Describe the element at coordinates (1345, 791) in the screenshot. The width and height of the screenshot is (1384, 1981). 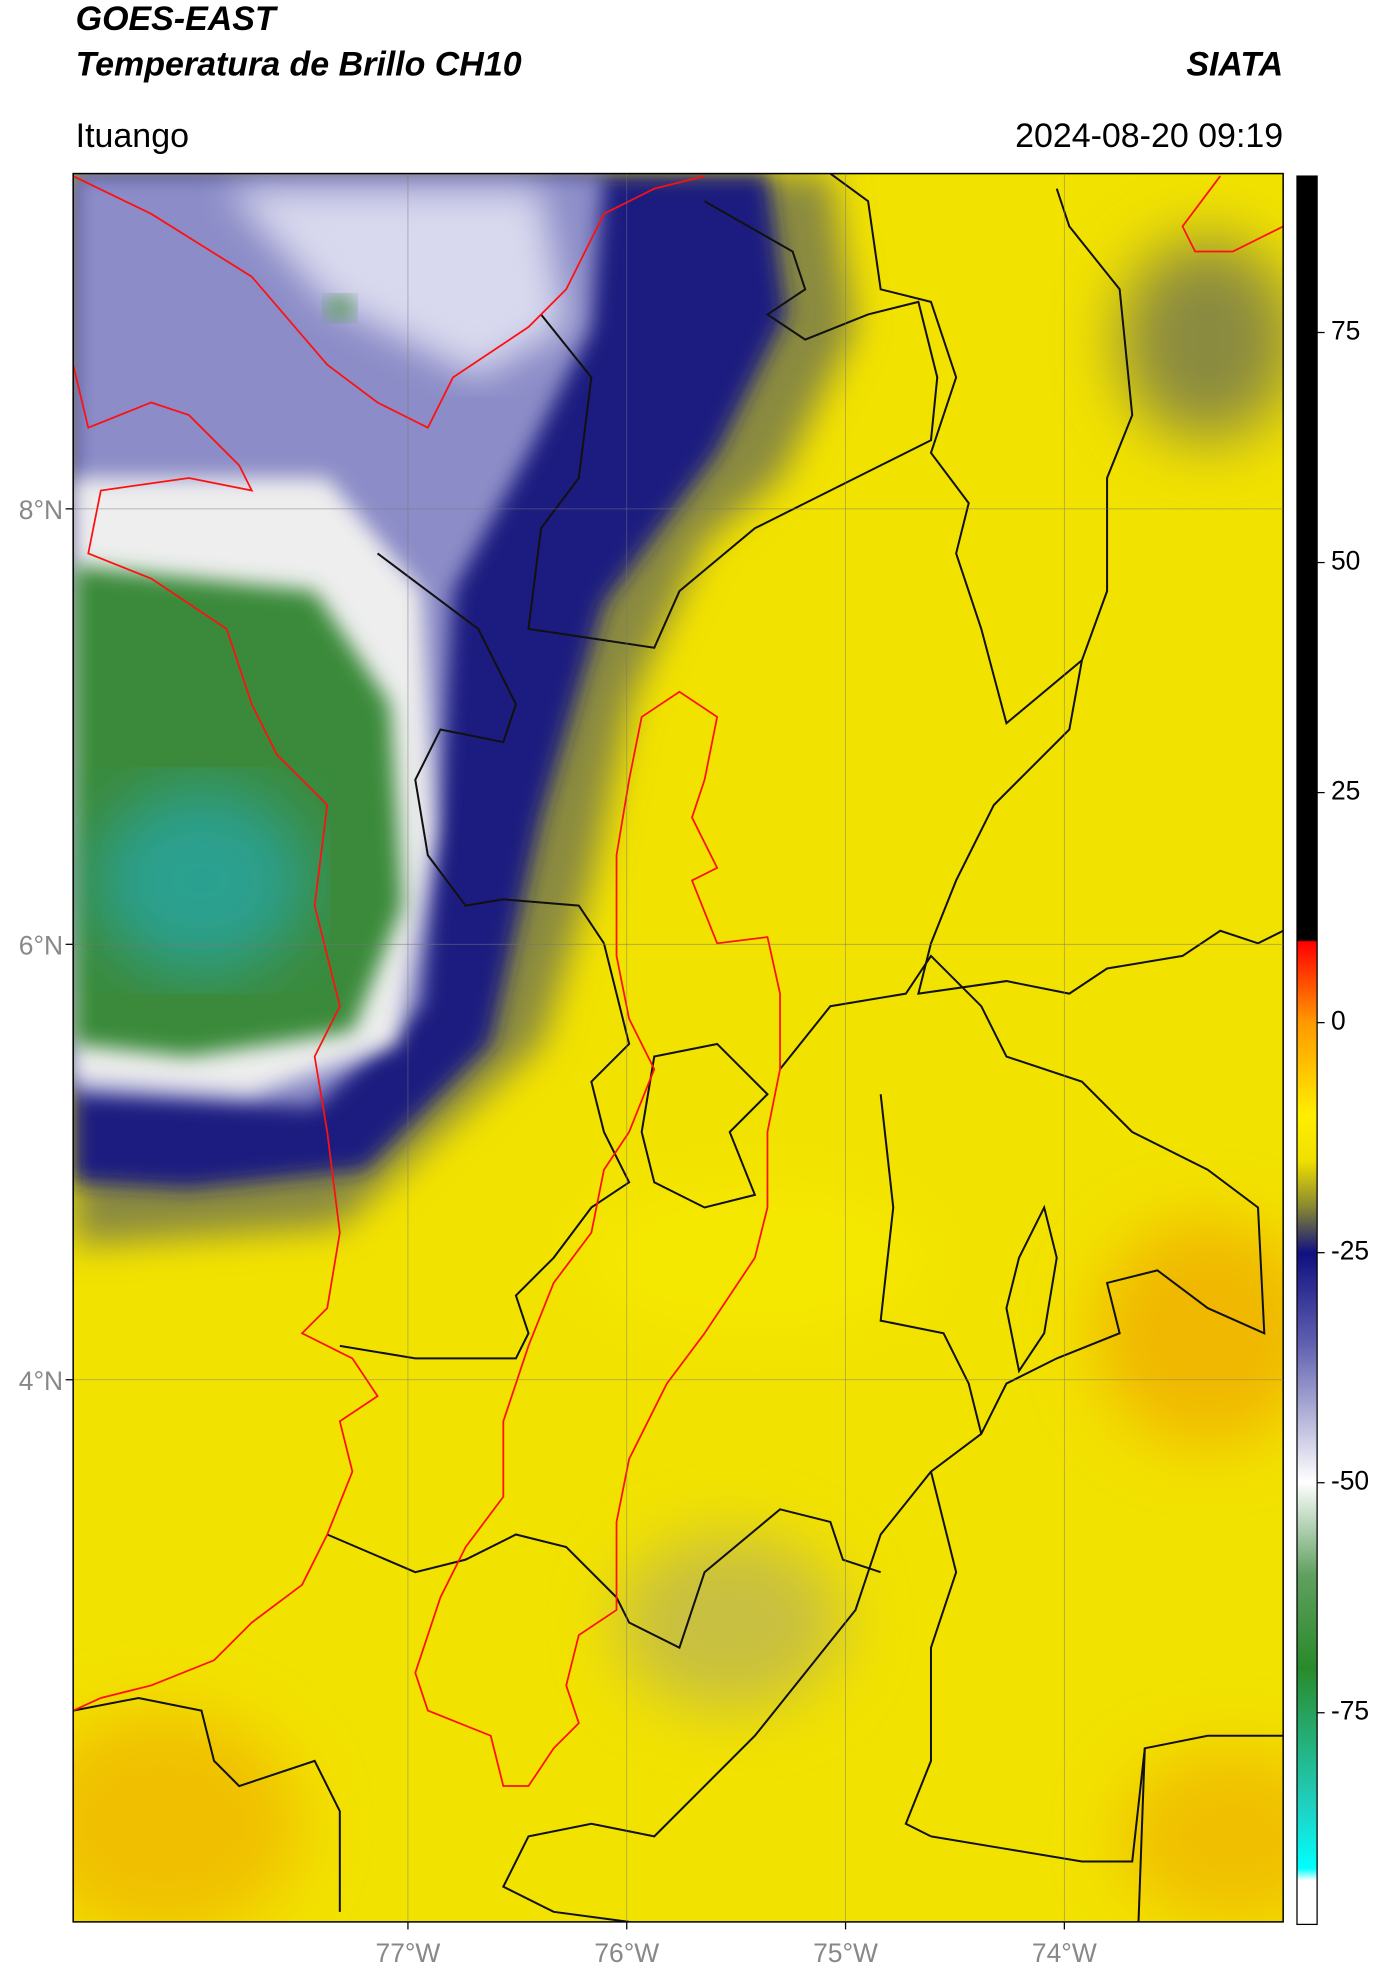
I see `colorbar-tick-label: 25` at that location.